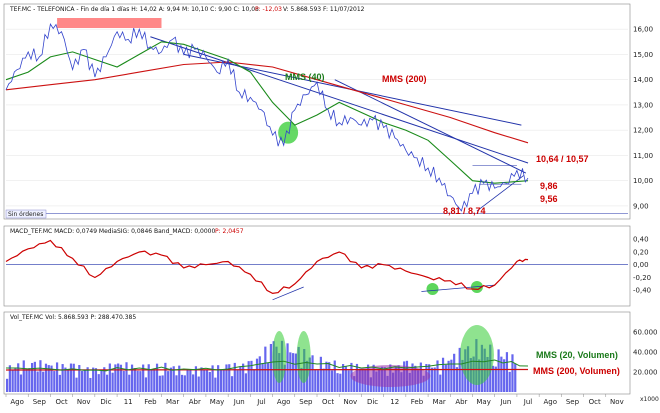 The height and width of the screenshot is (413, 660). What do you see at coordinates (641, 206) in the screenshot?
I see `price-y-tick: 9,00` at bounding box center [641, 206].